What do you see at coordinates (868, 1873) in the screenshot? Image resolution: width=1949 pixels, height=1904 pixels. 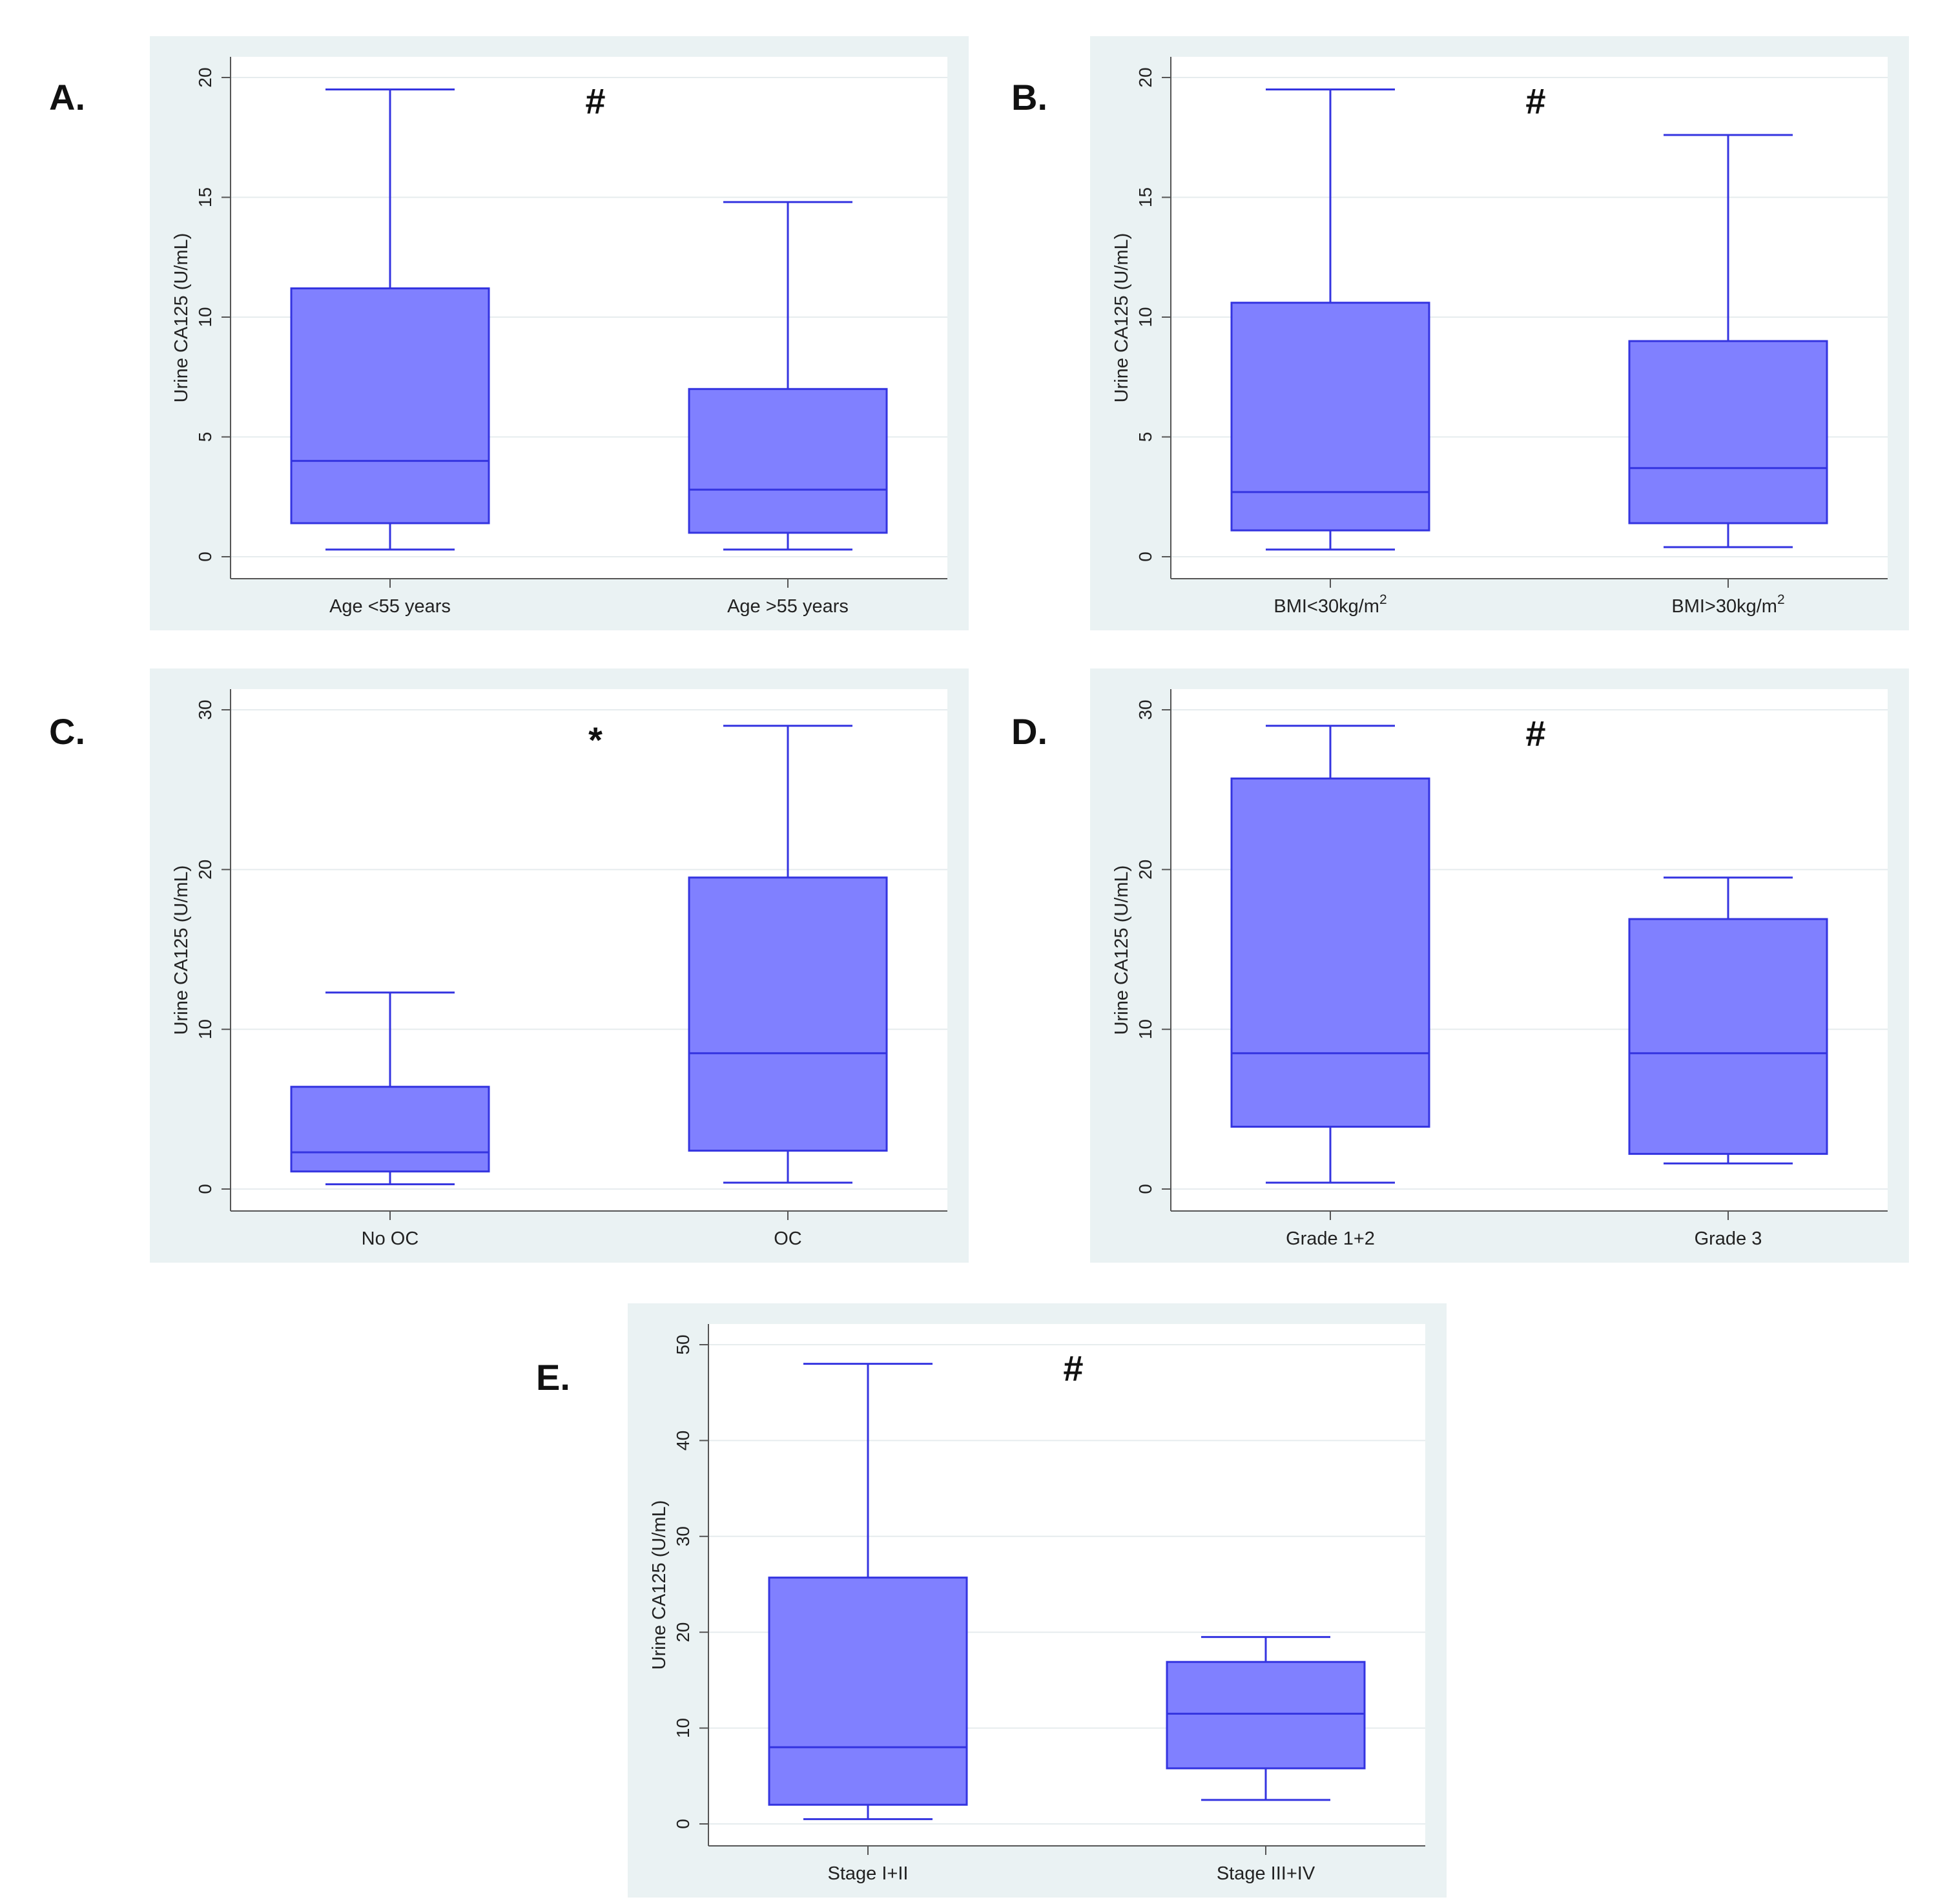 I see `x-tick-label-0: Stage I+II` at bounding box center [868, 1873].